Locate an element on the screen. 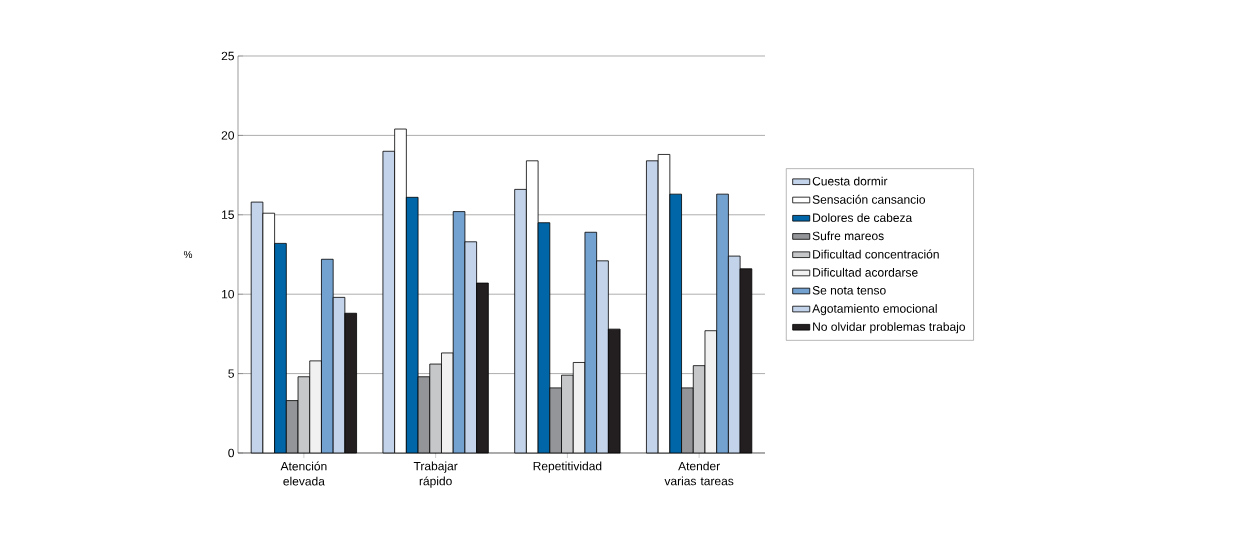 Image resolution: width=1234 pixels, height=554 pixels. legend-label: No olvidar problemas trabajo is located at coordinates (889, 328).